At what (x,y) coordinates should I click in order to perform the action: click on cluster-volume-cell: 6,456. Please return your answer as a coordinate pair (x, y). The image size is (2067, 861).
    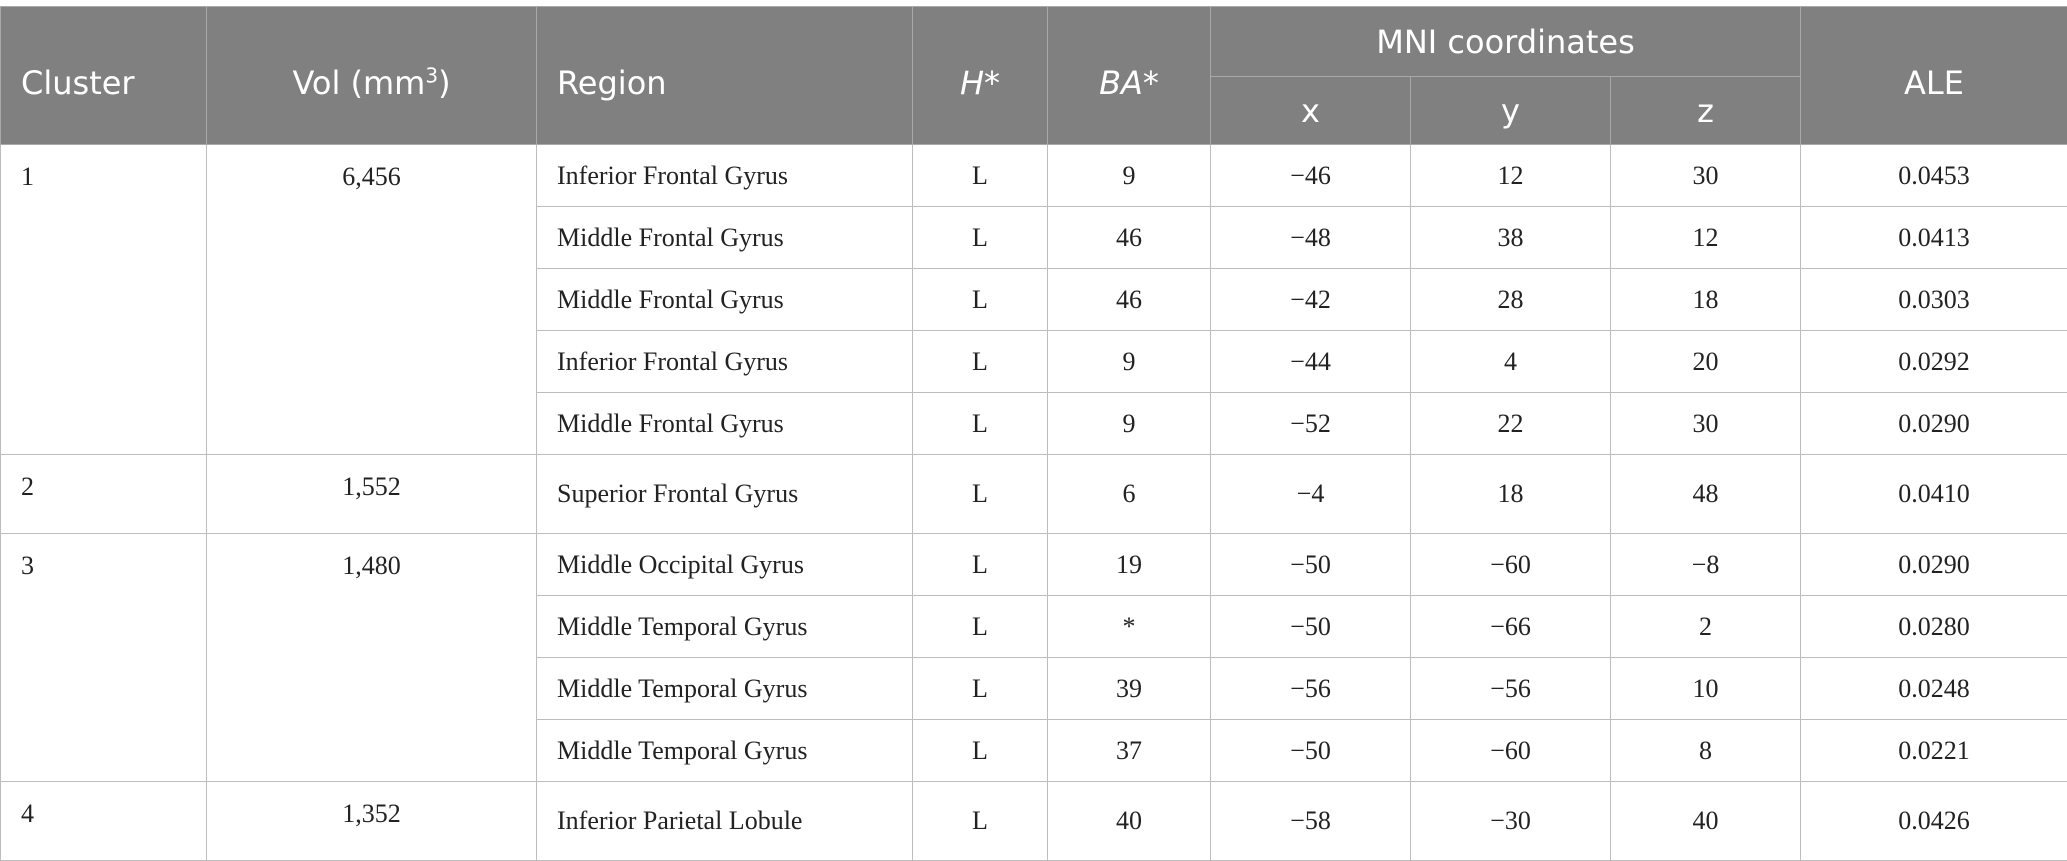
    Looking at the image, I should click on (372, 300).